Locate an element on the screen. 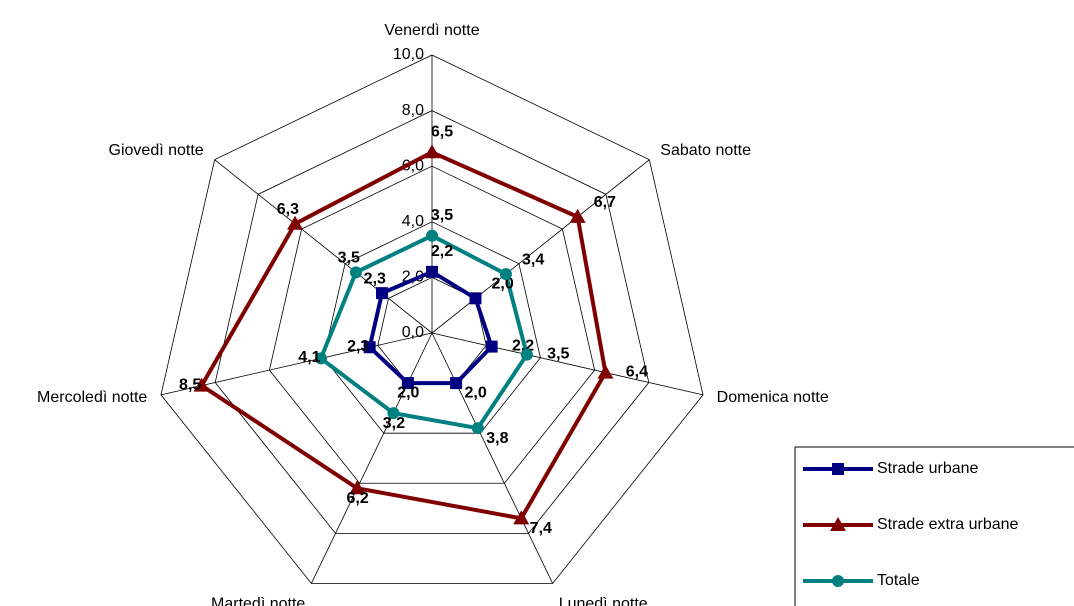  value-label: 6,2 is located at coordinates (358, 498).